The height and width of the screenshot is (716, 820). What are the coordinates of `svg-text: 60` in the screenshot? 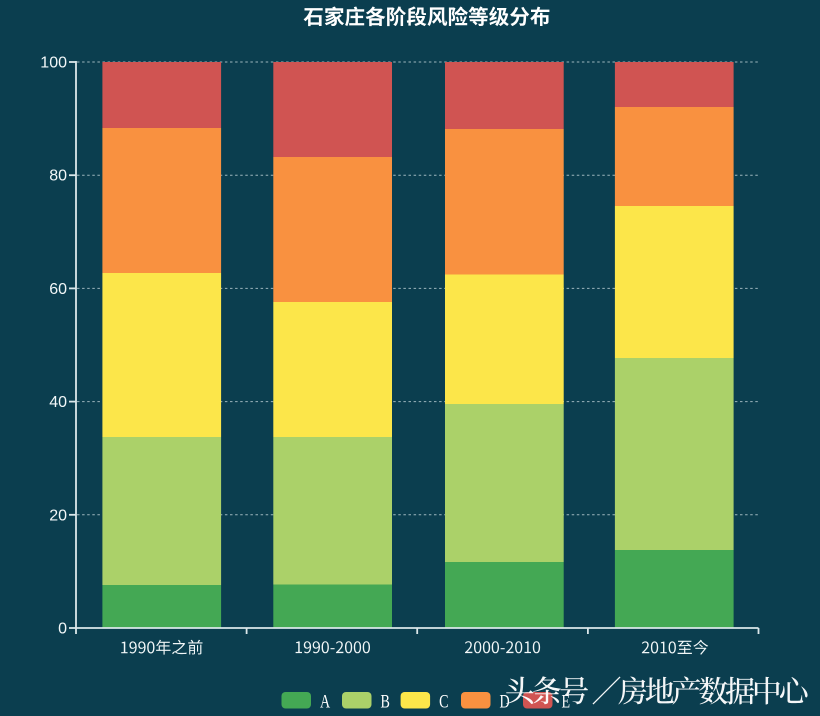 It's located at (58, 289).